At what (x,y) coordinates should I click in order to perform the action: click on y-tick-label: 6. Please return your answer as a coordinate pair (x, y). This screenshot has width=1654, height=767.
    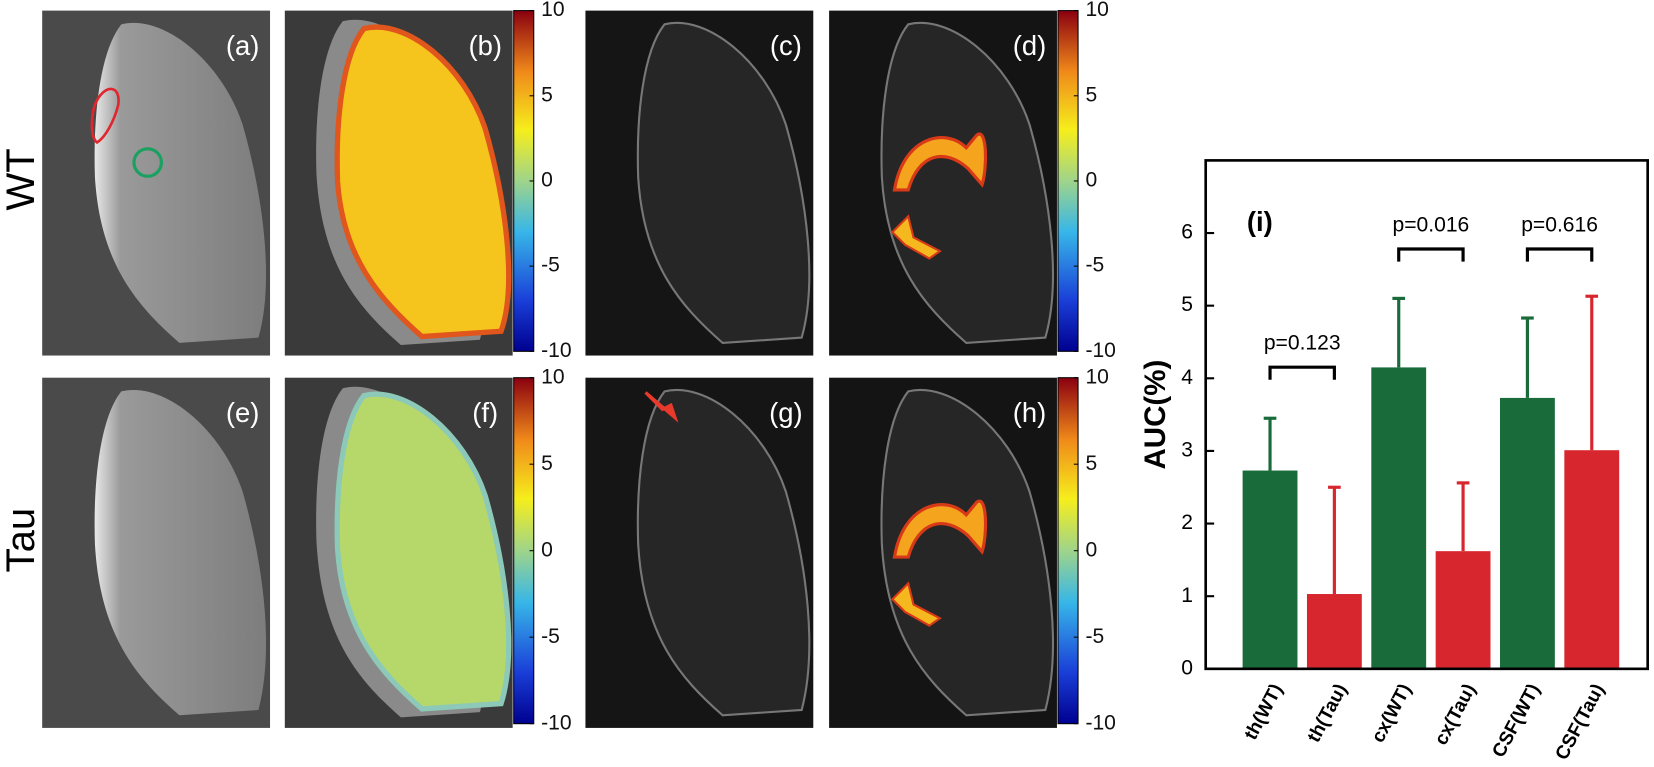
    Looking at the image, I should click on (1187, 232).